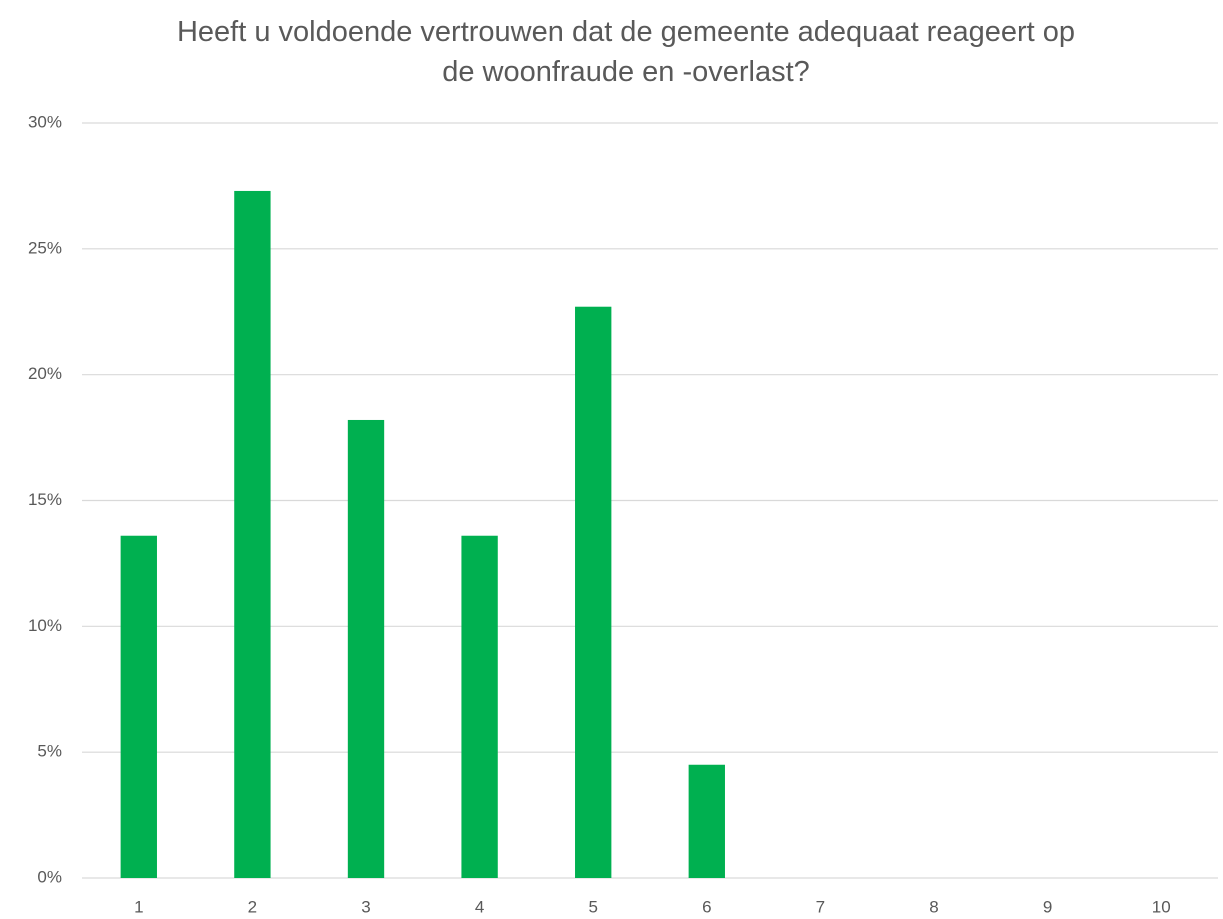 Image resolution: width=1223 pixels, height=919 pixels. I want to click on y-tick-label: 15%, so click(45, 499).